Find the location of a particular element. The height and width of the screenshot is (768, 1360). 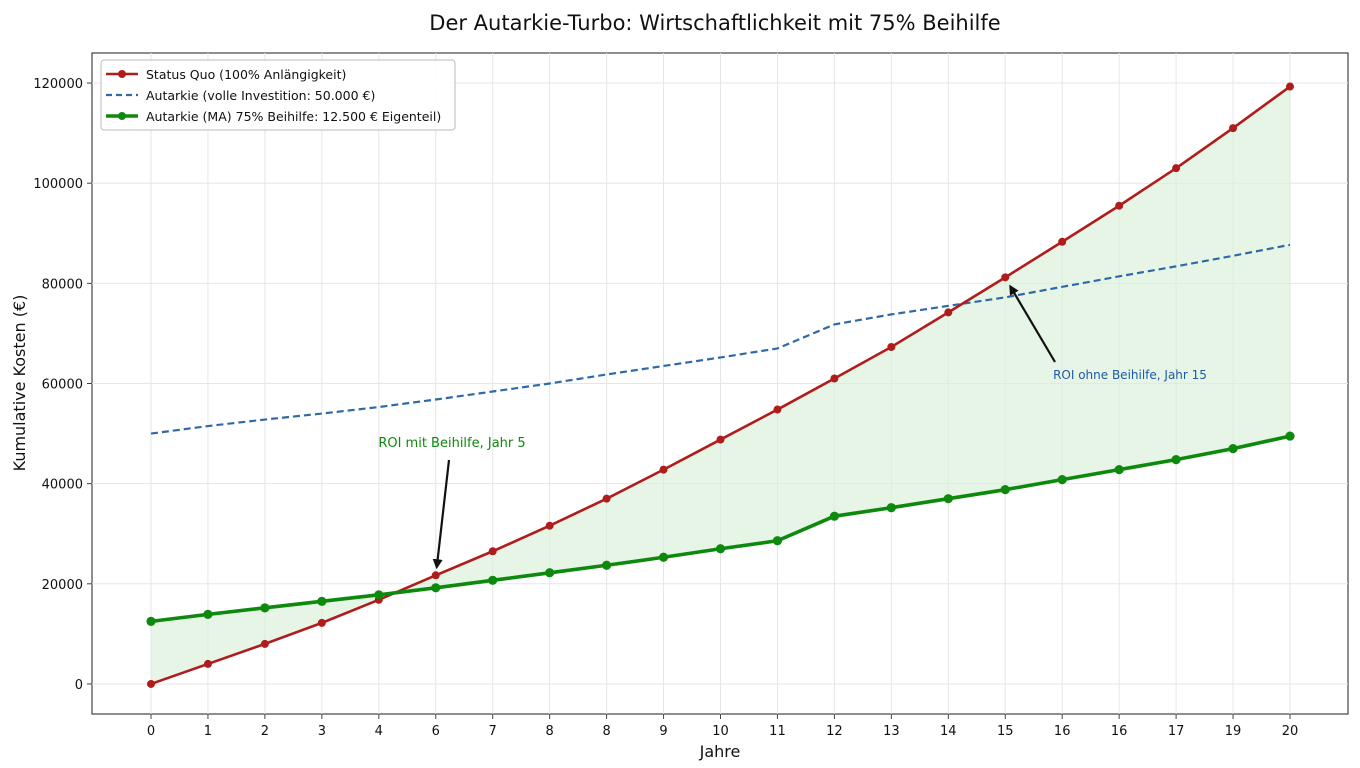

x-tick-label: 2 is located at coordinates (265, 731).